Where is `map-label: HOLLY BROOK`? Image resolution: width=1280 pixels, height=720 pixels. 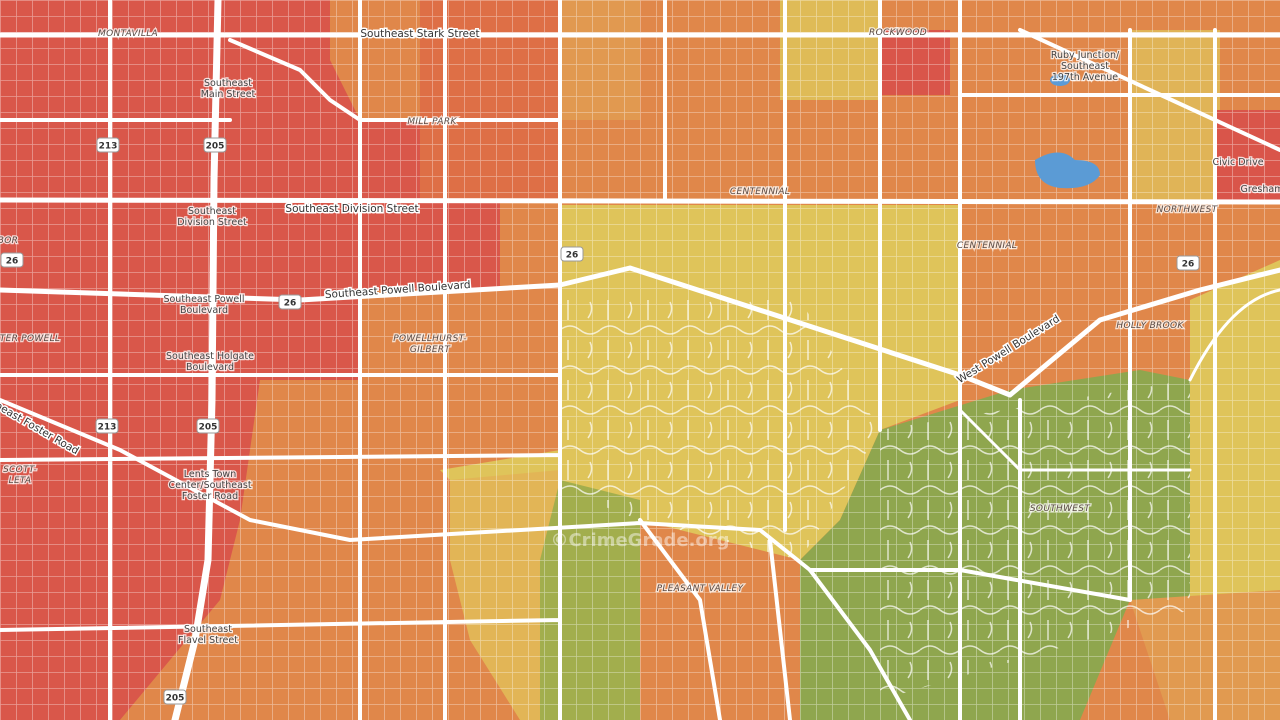
map-label: HOLLY BROOK is located at coordinates (1150, 326).